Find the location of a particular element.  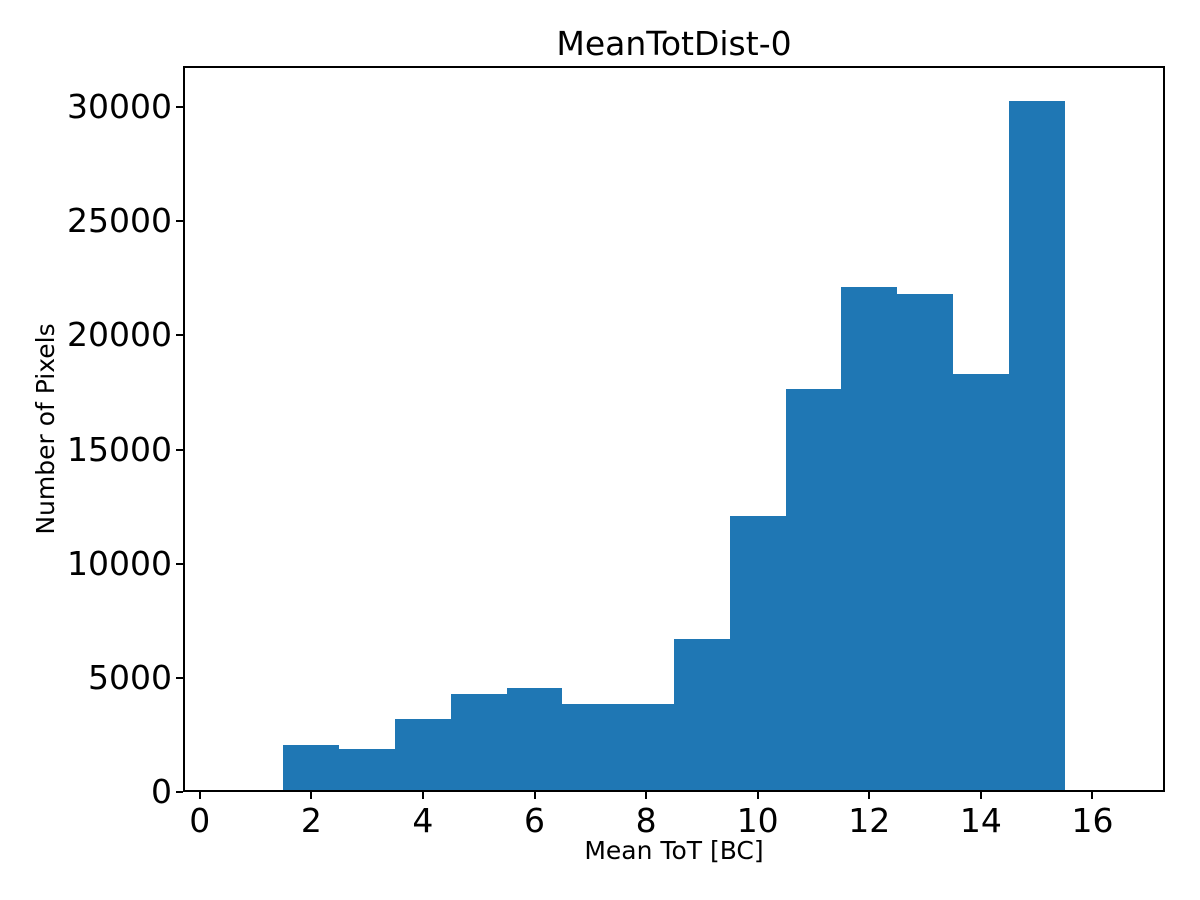

x-tick-label: 14 is located at coordinates (980, 820).